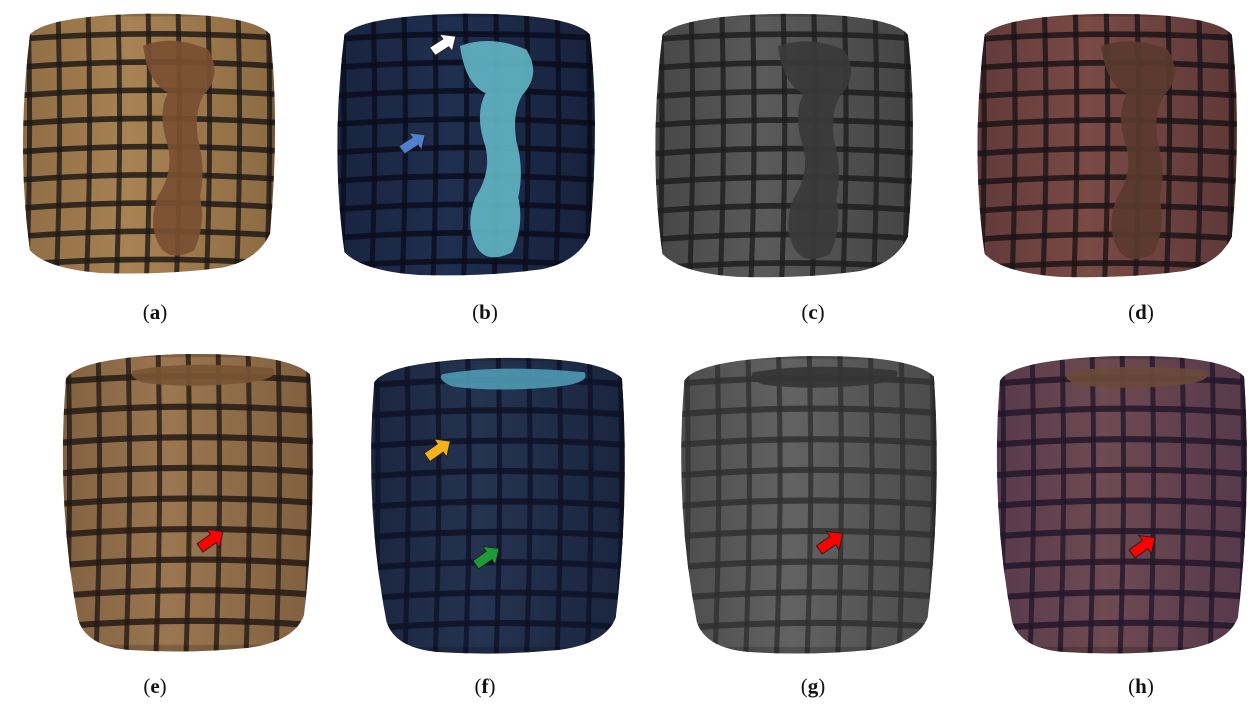 Image resolution: width=1251 pixels, height=711 pixels. I want to click on caption-c: (c), so click(813, 312).